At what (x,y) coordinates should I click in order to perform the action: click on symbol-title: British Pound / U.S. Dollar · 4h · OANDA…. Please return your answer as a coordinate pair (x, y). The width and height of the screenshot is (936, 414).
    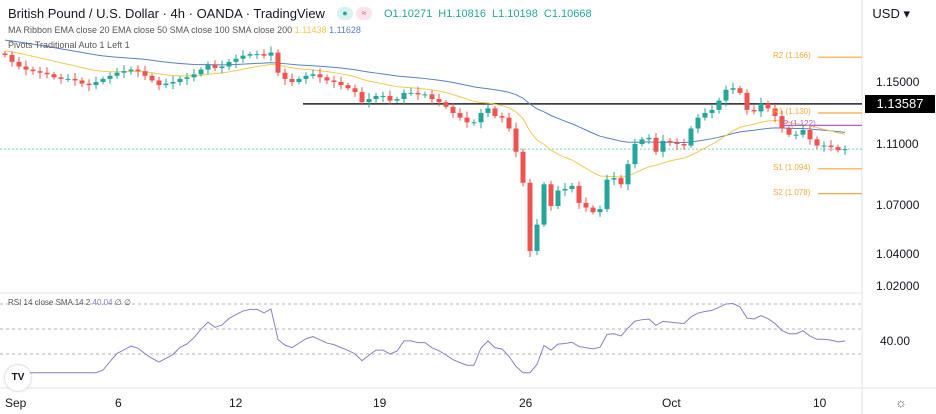
    Looking at the image, I should click on (166, 13).